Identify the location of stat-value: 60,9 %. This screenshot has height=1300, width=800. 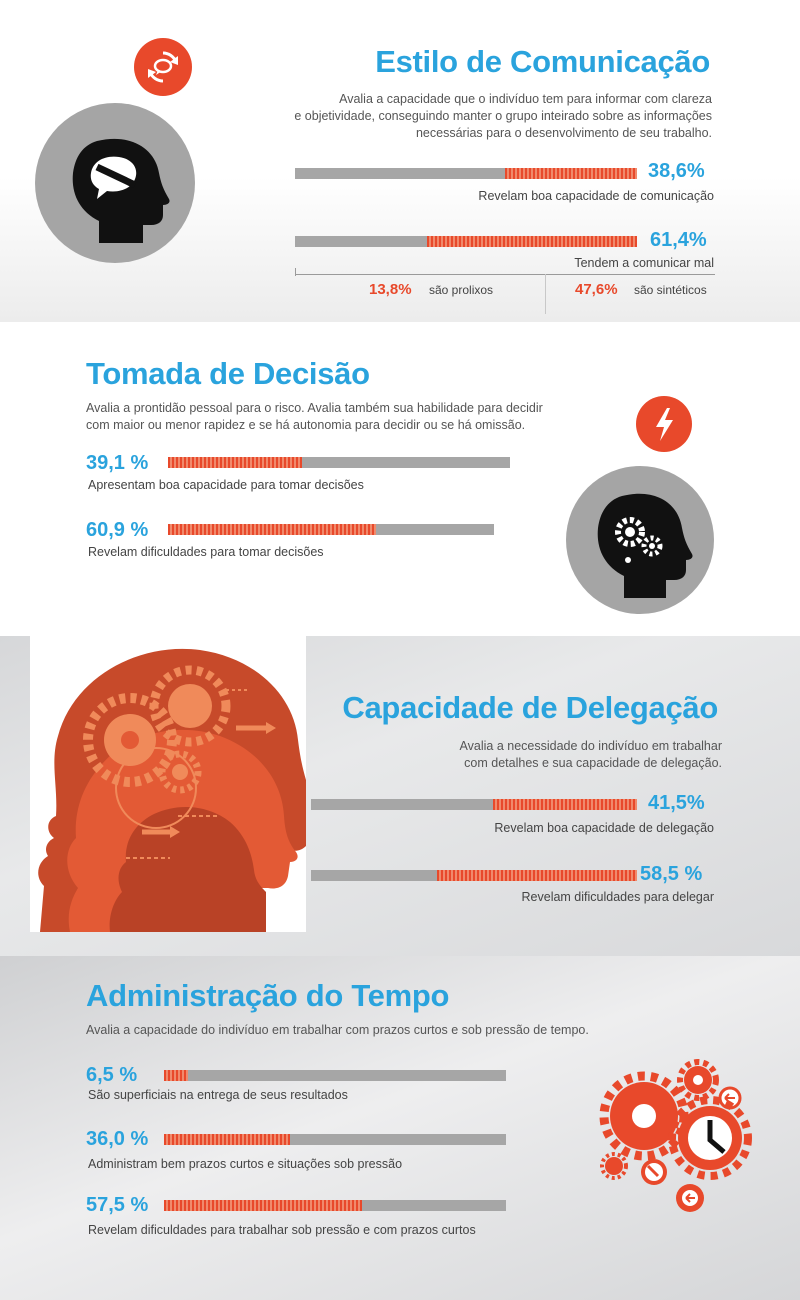
(117, 530).